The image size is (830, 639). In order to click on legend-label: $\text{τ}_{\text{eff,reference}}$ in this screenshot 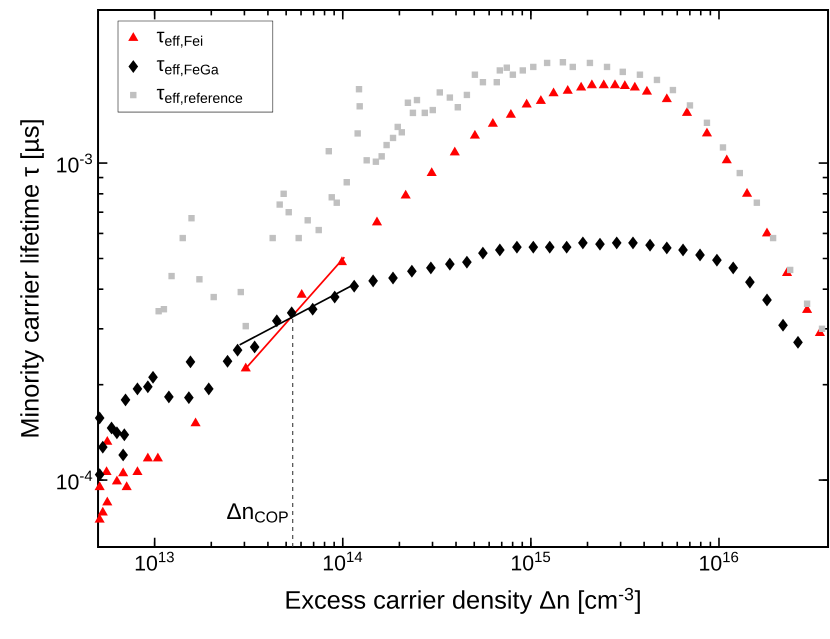, I will do `click(199, 96)`.